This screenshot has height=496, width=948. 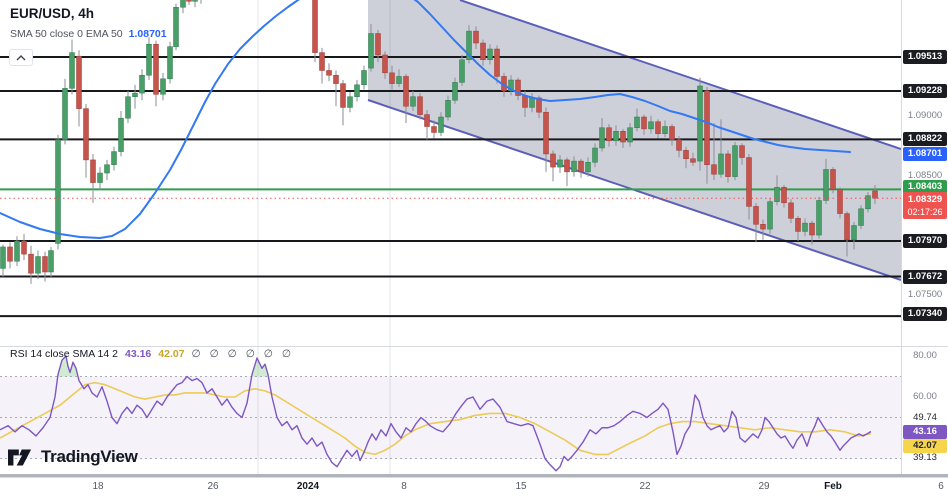 What do you see at coordinates (645, 486) in the screenshot?
I see `time-axis-label: 22` at bounding box center [645, 486].